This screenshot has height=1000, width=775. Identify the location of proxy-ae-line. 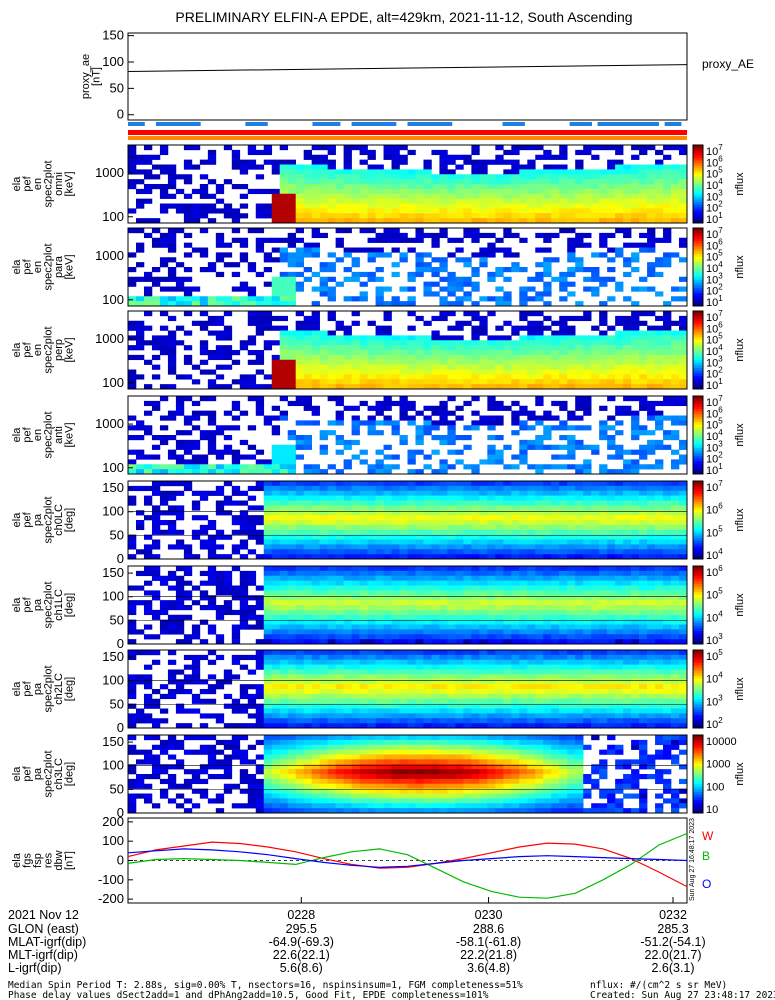
(407, 68).